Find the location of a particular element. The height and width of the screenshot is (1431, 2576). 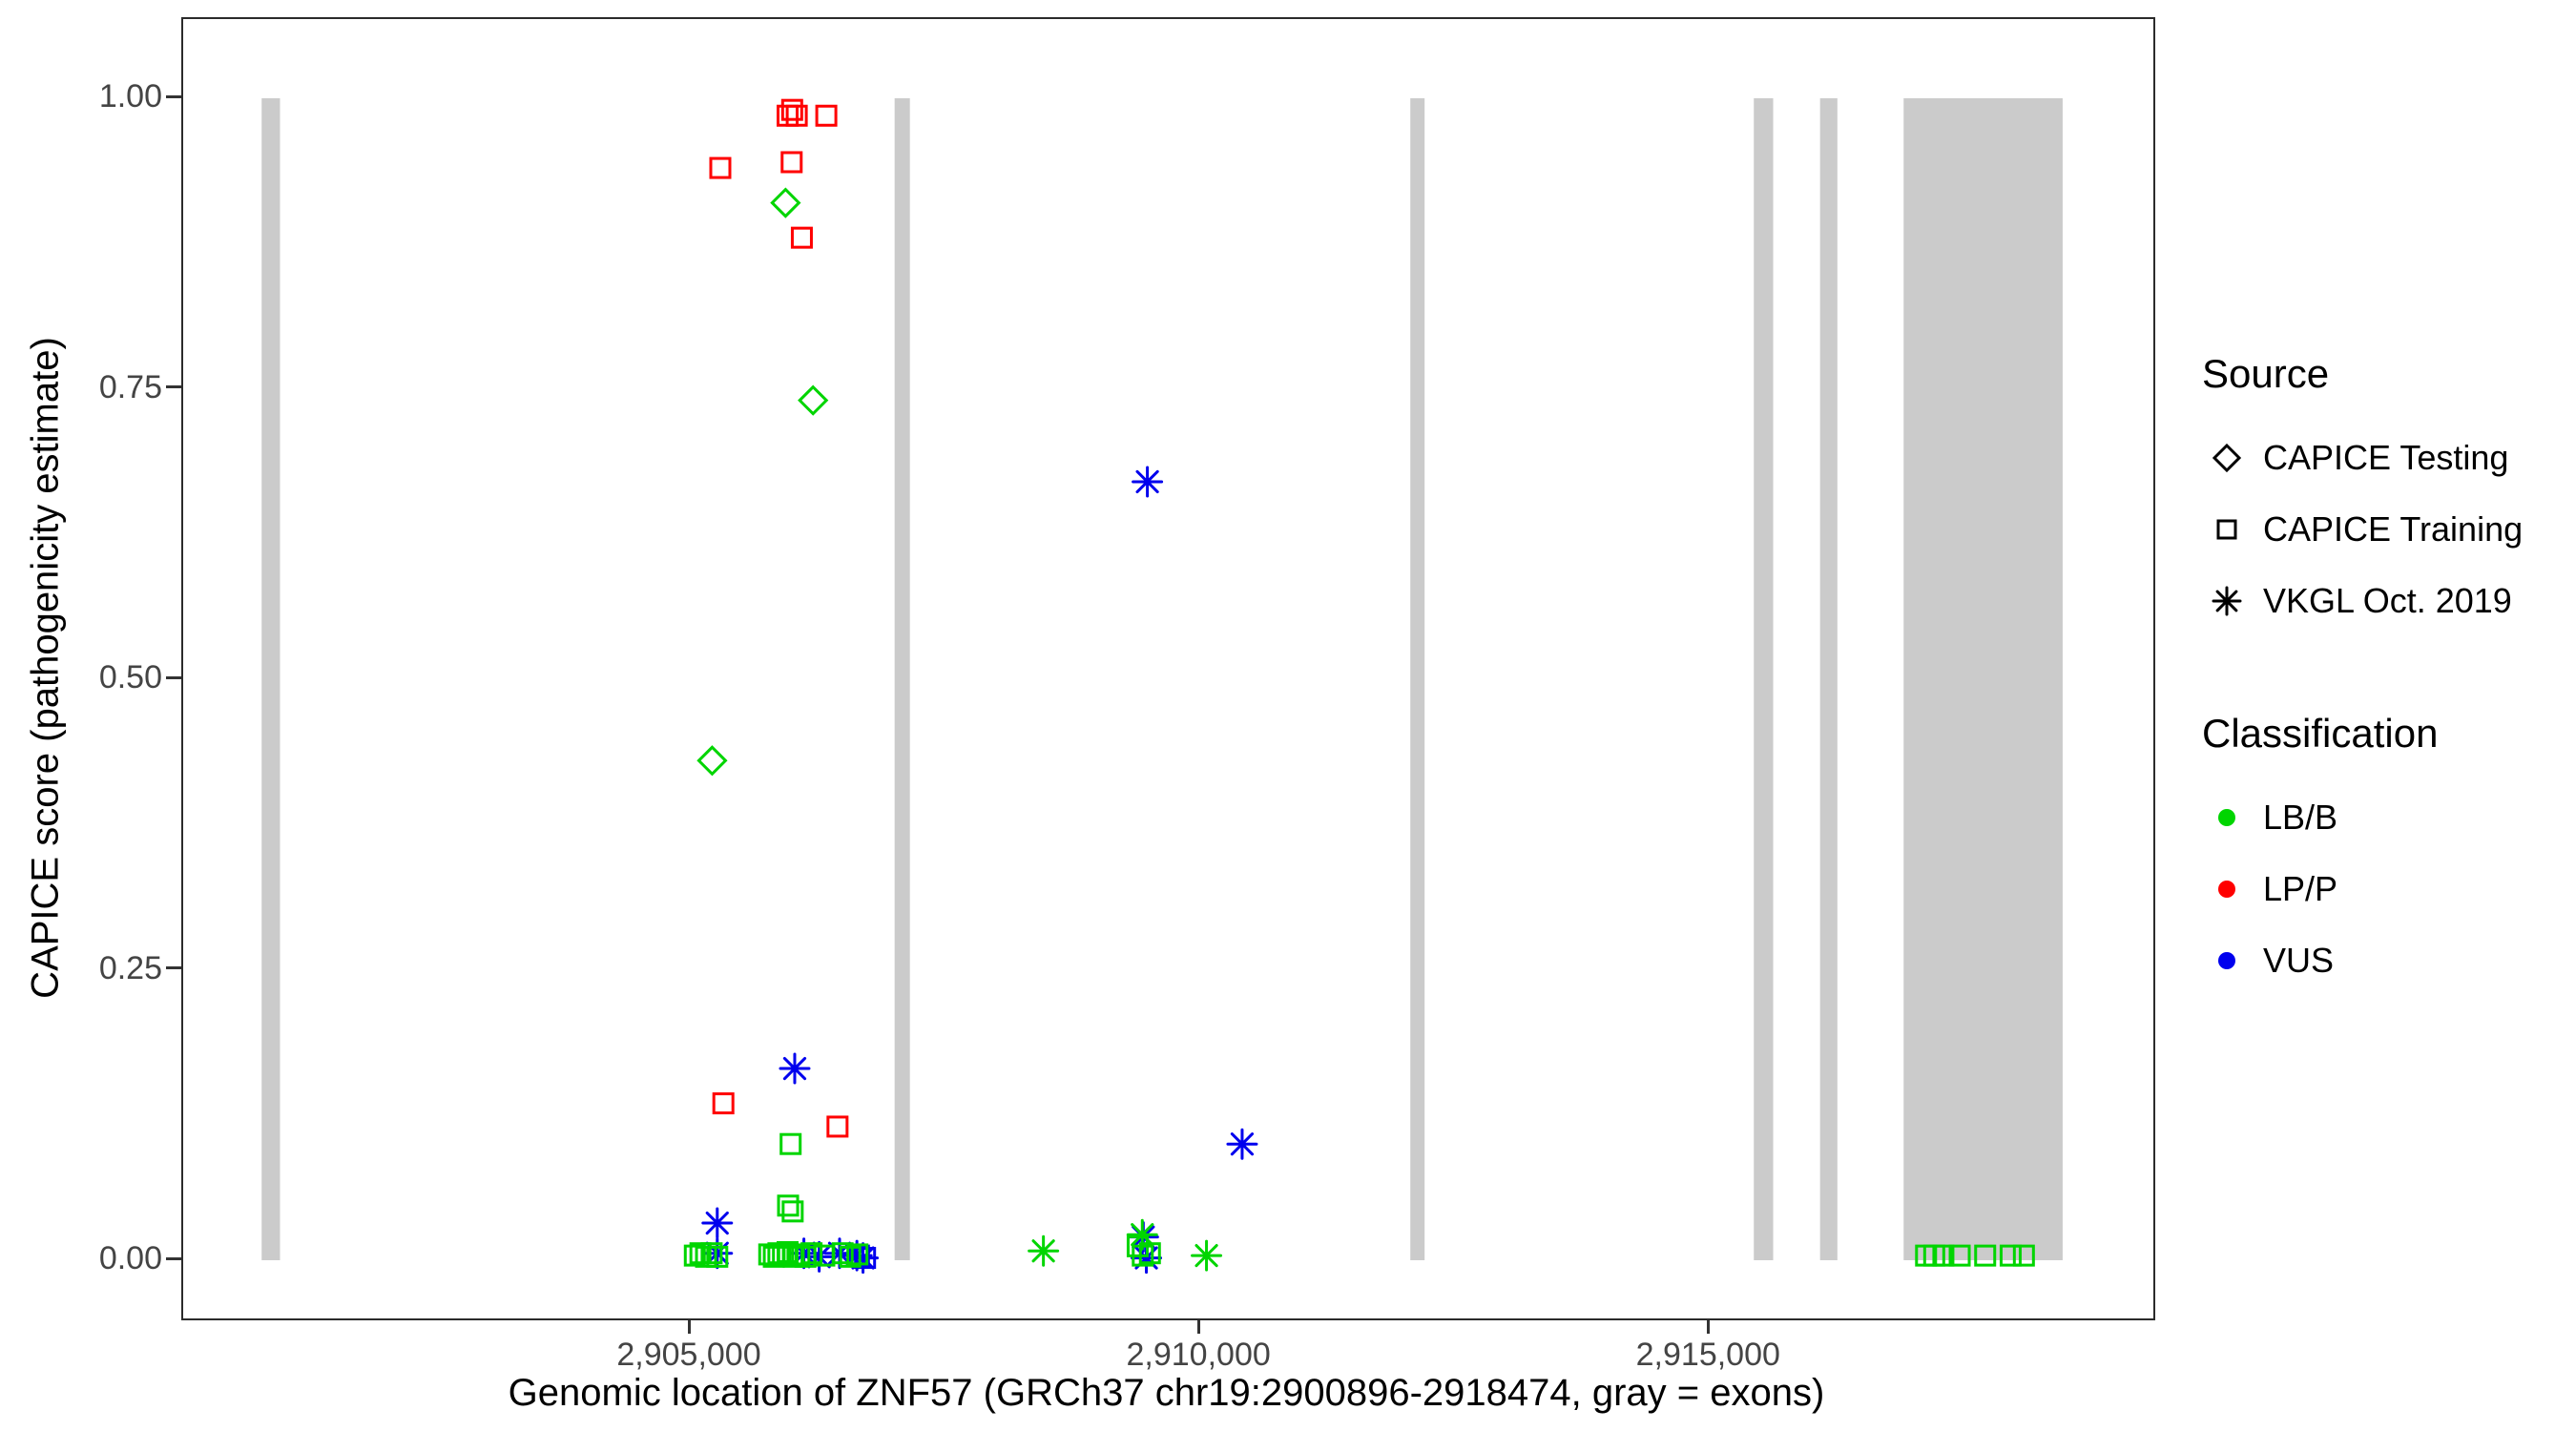

x-tick-label: 2,910,000 is located at coordinates (1198, 1355).